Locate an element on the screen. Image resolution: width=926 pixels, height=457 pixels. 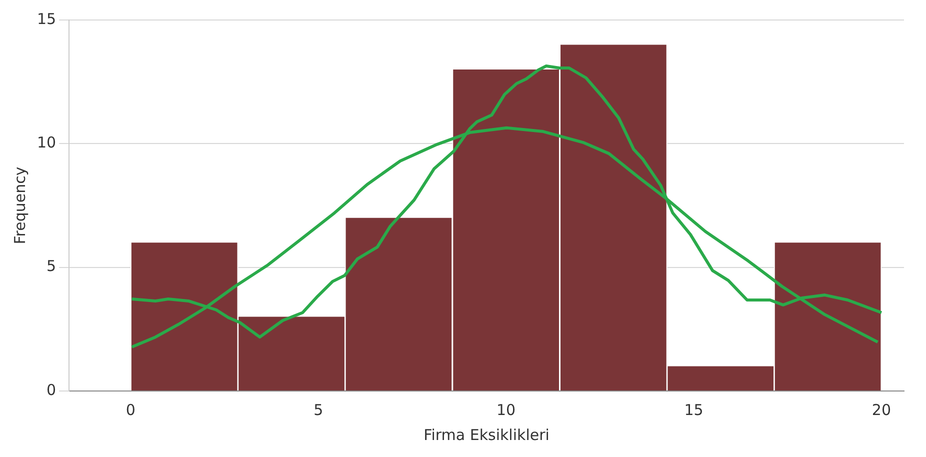
x-tick-label: 5 is located at coordinates (319, 409).